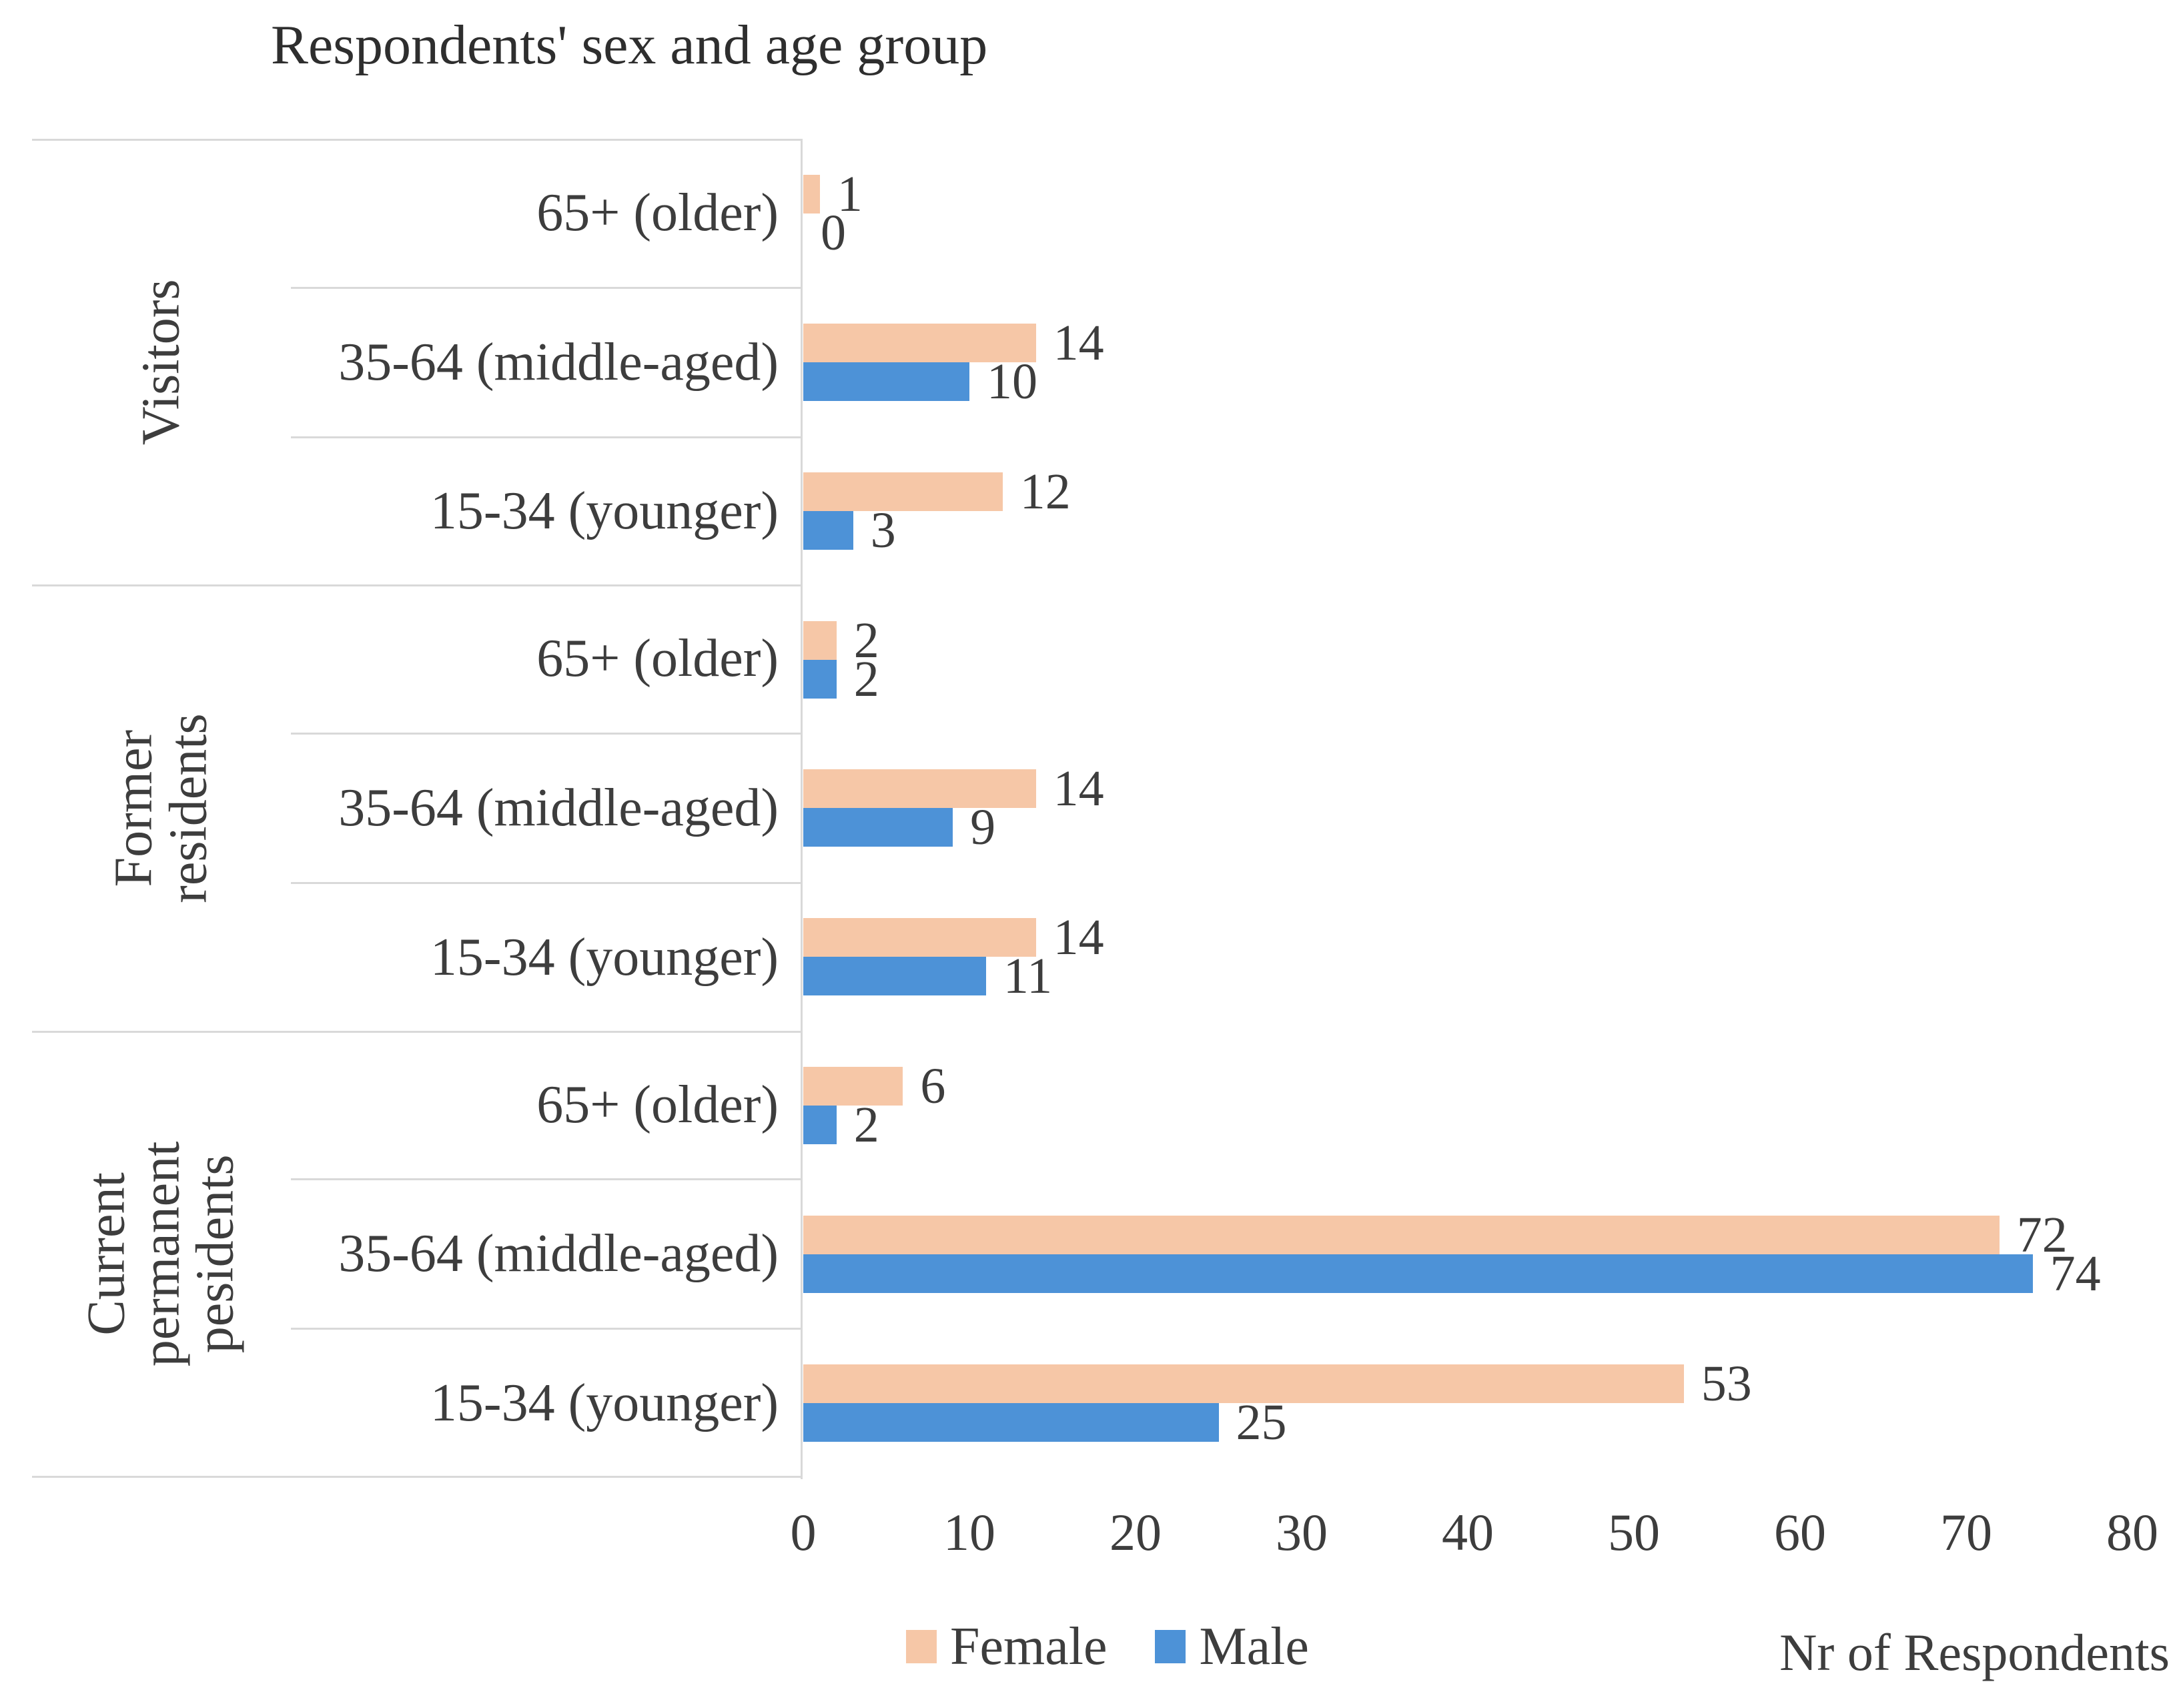 The image size is (2179, 1708). What do you see at coordinates (921, 1647) in the screenshot?
I see `female-swatch-icon` at bounding box center [921, 1647].